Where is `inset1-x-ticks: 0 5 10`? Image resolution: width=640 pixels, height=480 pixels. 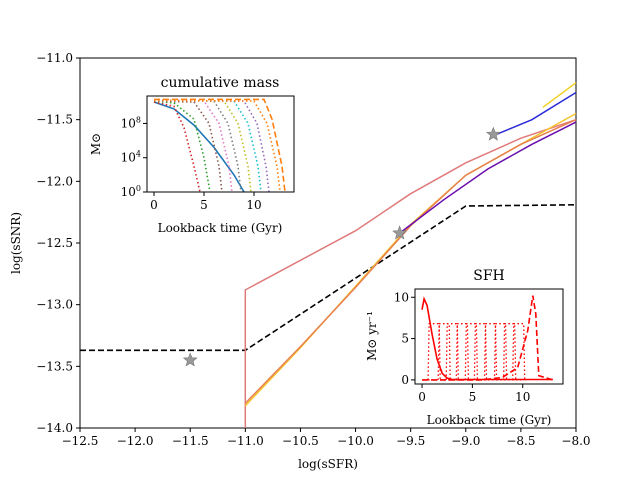 inset1-x-ticks: 0 5 10 is located at coordinates (206, 202).